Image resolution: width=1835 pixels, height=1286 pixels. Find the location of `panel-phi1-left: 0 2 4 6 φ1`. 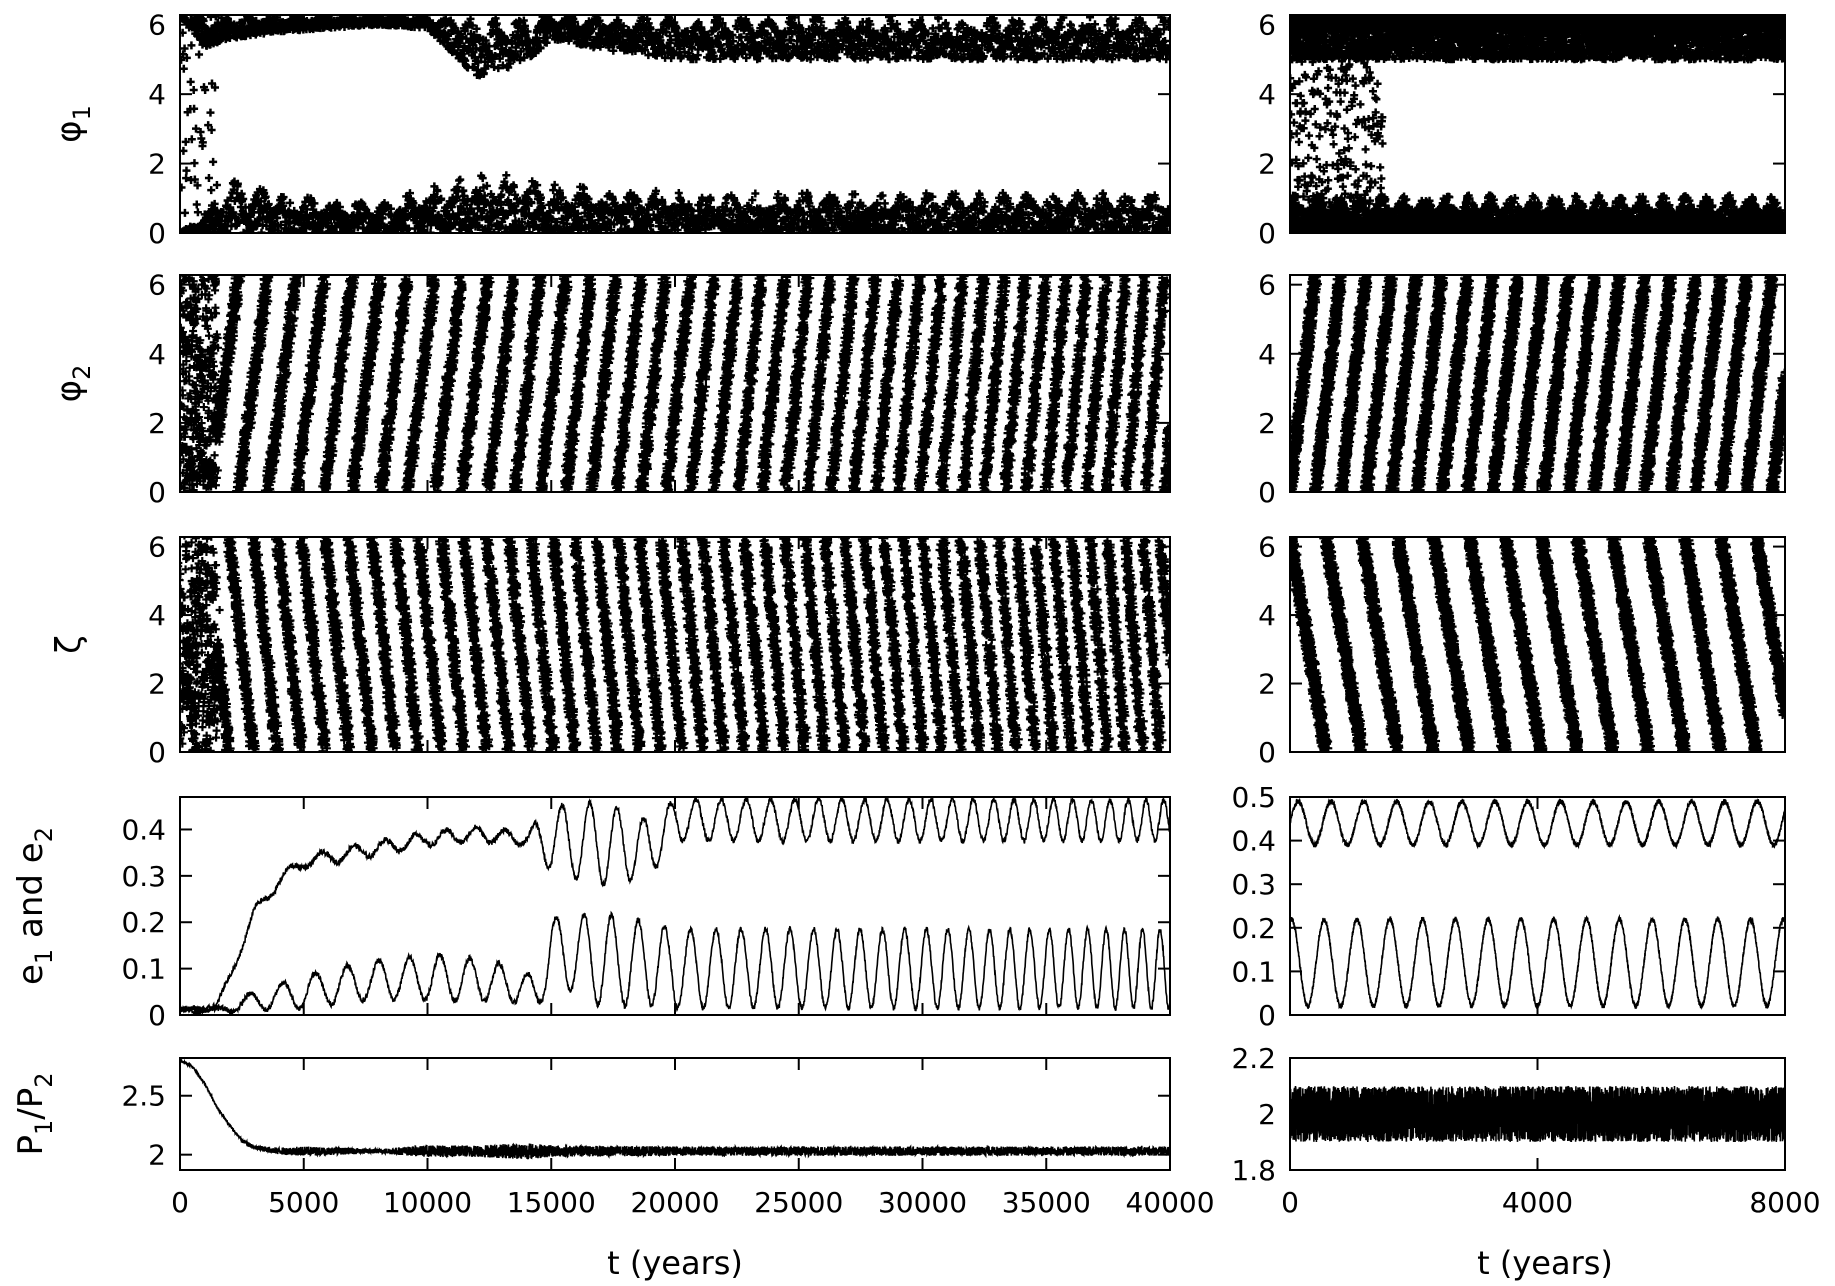

panel-phi1-left: 0 2 4 6 φ1 is located at coordinates (611, 129).